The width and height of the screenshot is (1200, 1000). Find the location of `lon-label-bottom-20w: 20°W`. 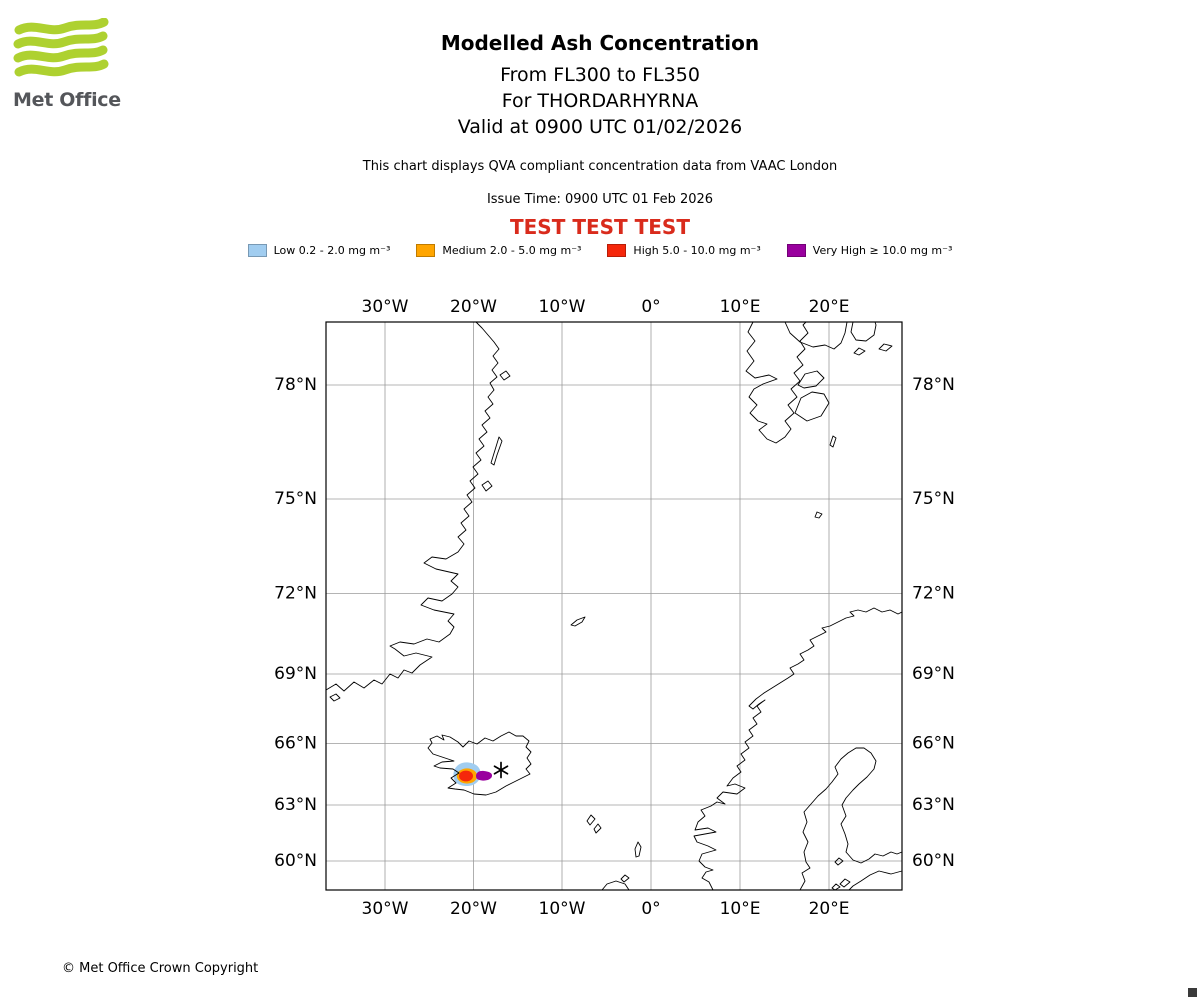

lon-label-bottom-20w: 20°W is located at coordinates (473, 909).